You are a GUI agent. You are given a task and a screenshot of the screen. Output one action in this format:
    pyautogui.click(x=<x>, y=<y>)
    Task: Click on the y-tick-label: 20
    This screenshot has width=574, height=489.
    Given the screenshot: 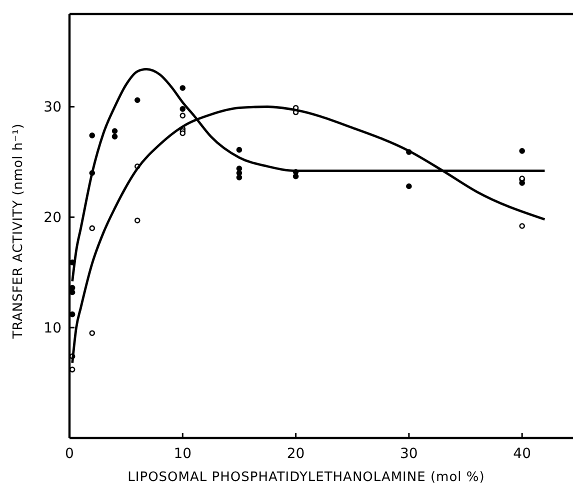 What is the action you would take?
    pyautogui.click(x=53, y=218)
    